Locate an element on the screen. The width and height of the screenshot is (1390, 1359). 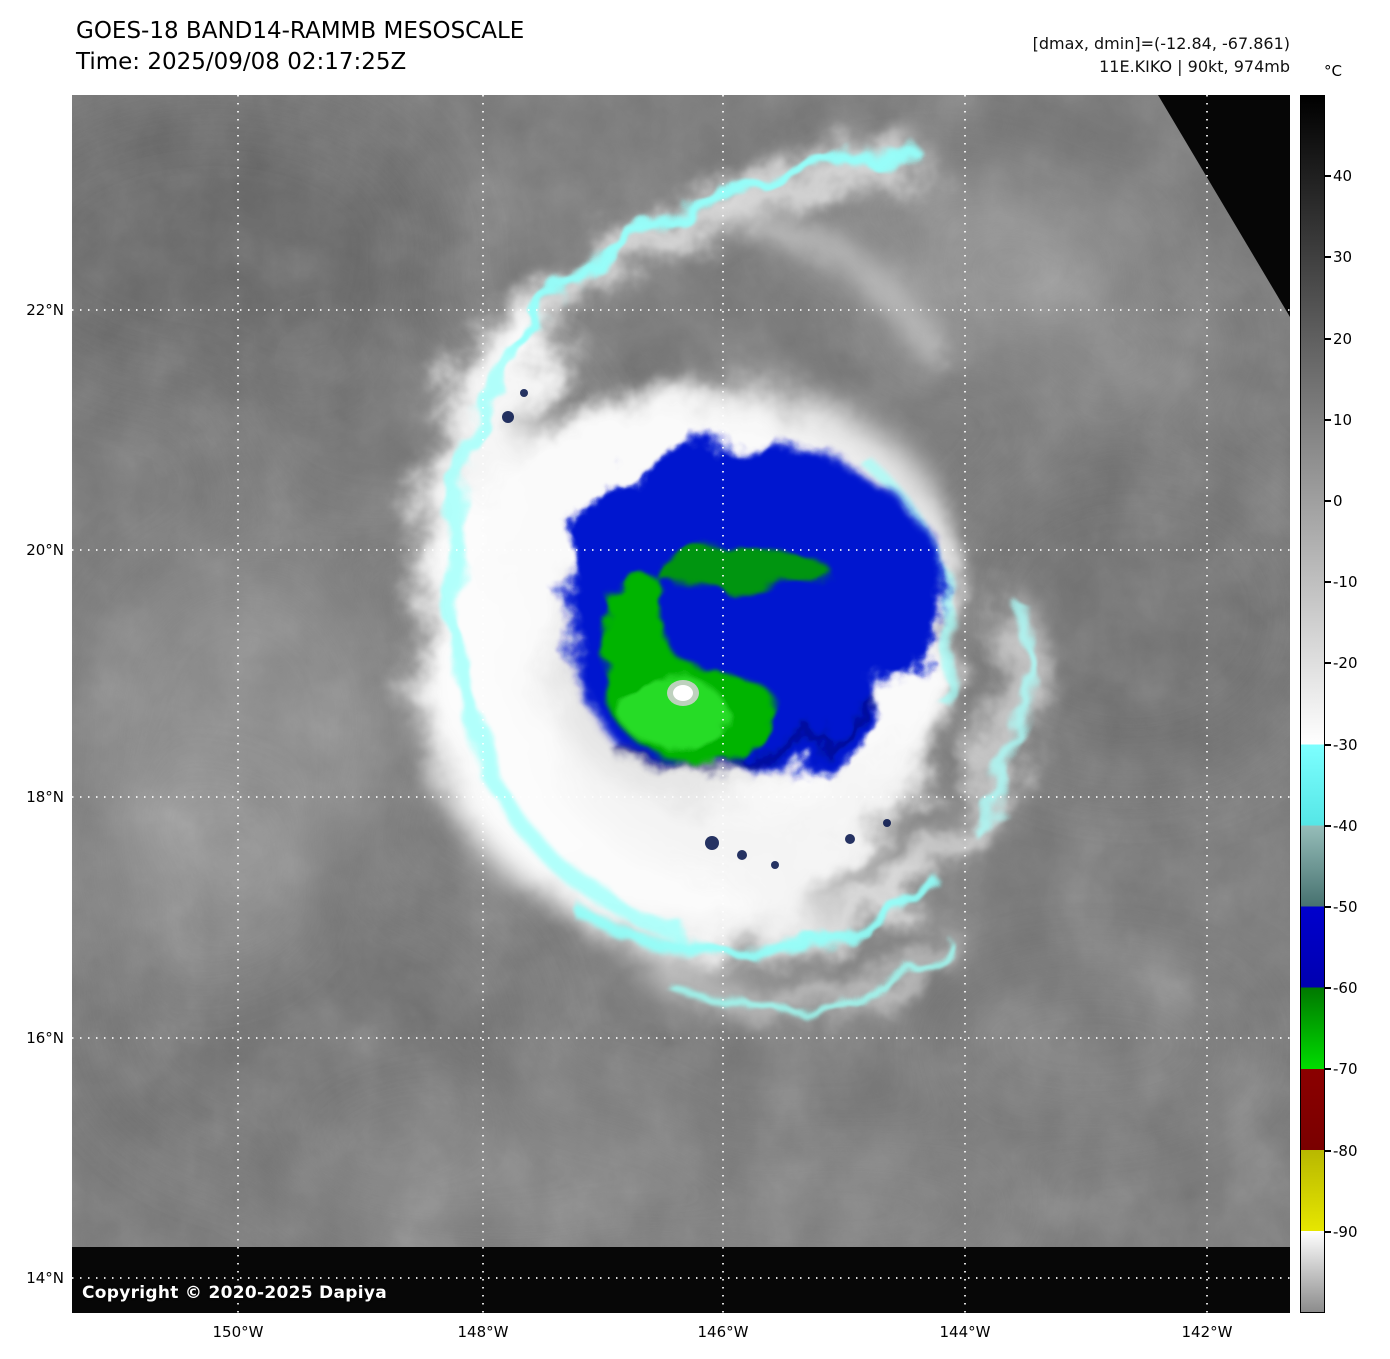
colorbar-tick-m50: -50 is located at coordinates (1341, 907).